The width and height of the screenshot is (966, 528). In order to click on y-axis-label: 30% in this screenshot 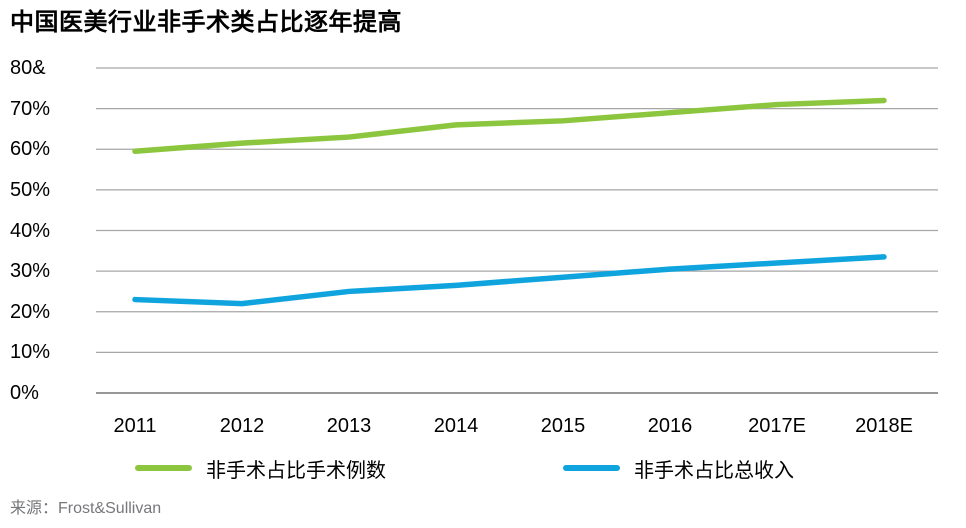, I will do `click(30, 271)`.